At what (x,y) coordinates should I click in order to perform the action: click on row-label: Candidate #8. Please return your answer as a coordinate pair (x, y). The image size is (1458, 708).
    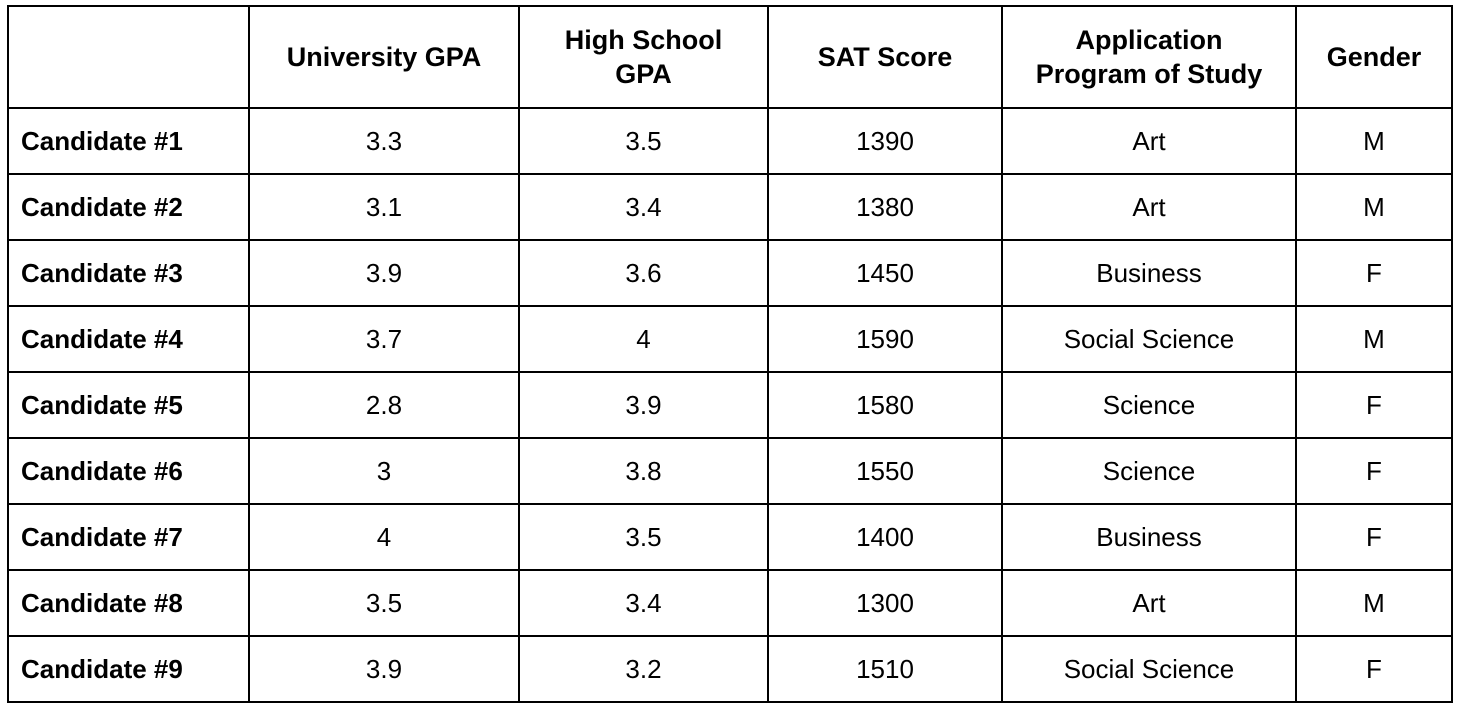
    Looking at the image, I should click on (128, 603).